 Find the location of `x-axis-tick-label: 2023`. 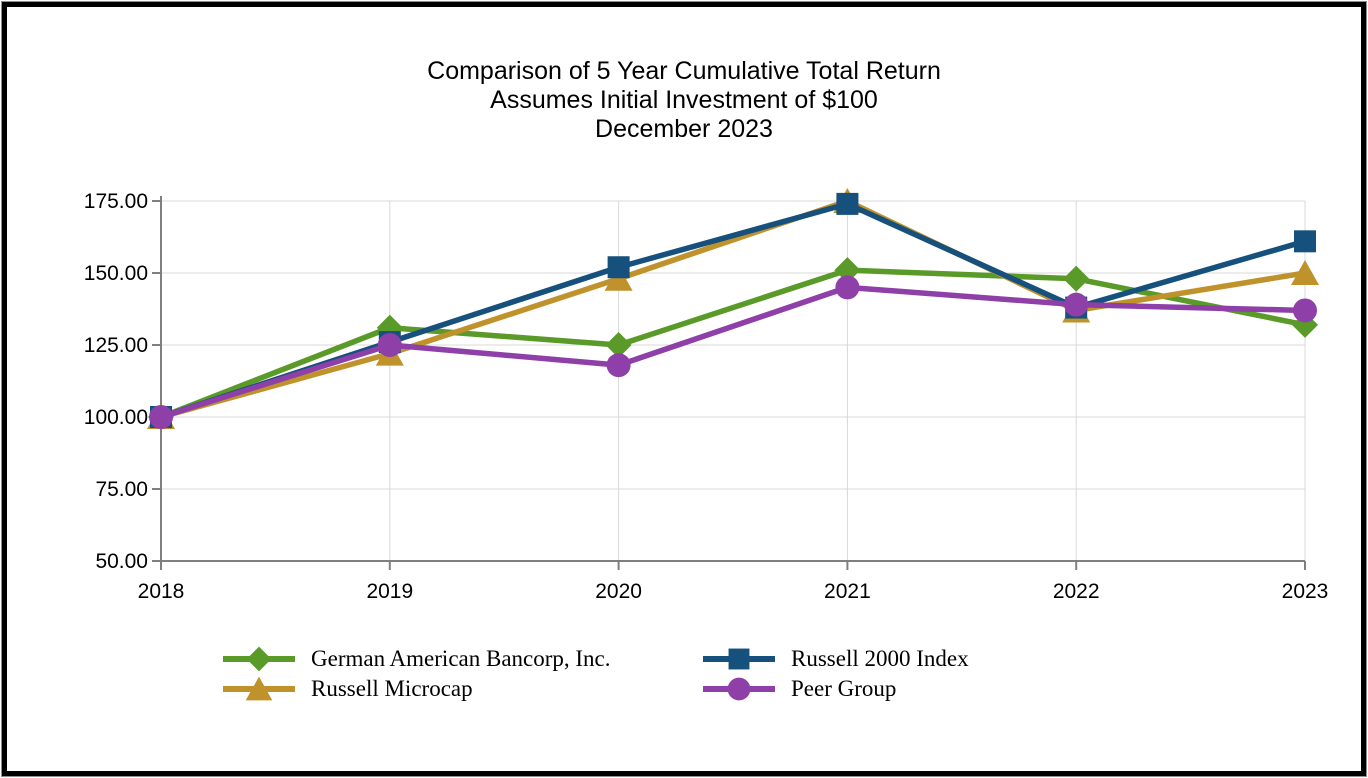

x-axis-tick-label: 2023 is located at coordinates (1305, 591).